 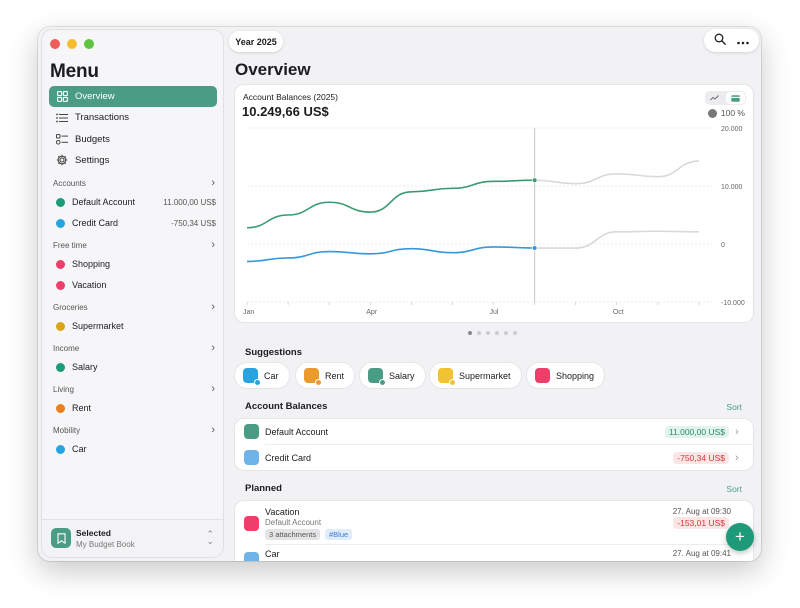 I want to click on sidebar-item-label: Overview, so click(x=95, y=96).